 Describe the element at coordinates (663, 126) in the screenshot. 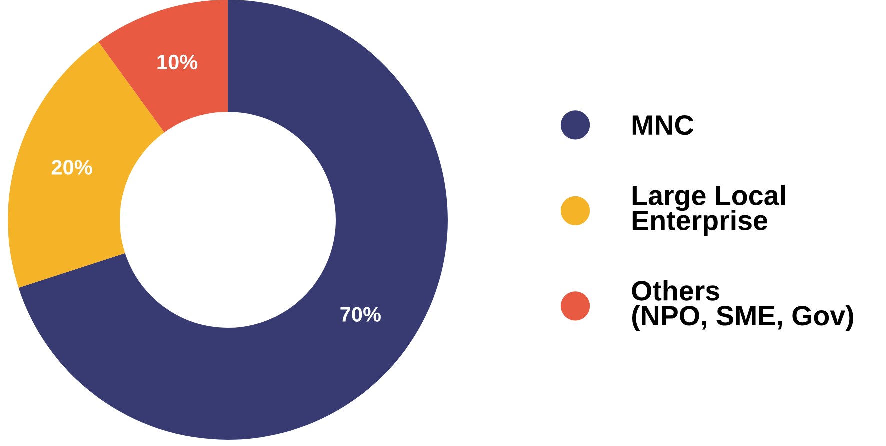

I see `legend-label: MNC` at that location.